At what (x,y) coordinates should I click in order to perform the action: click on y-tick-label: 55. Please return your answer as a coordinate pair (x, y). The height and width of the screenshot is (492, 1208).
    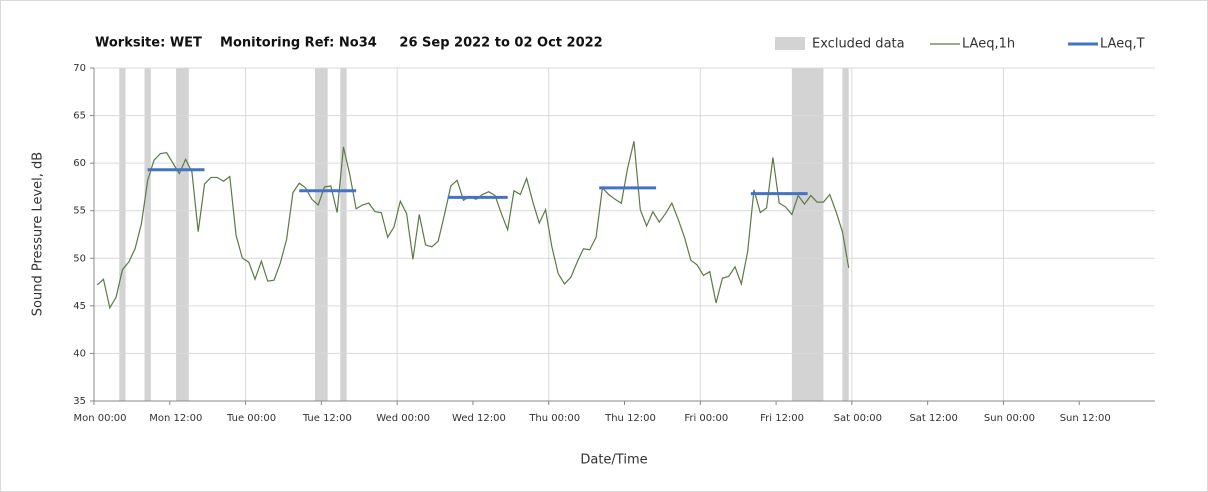
    Looking at the image, I should click on (79, 211).